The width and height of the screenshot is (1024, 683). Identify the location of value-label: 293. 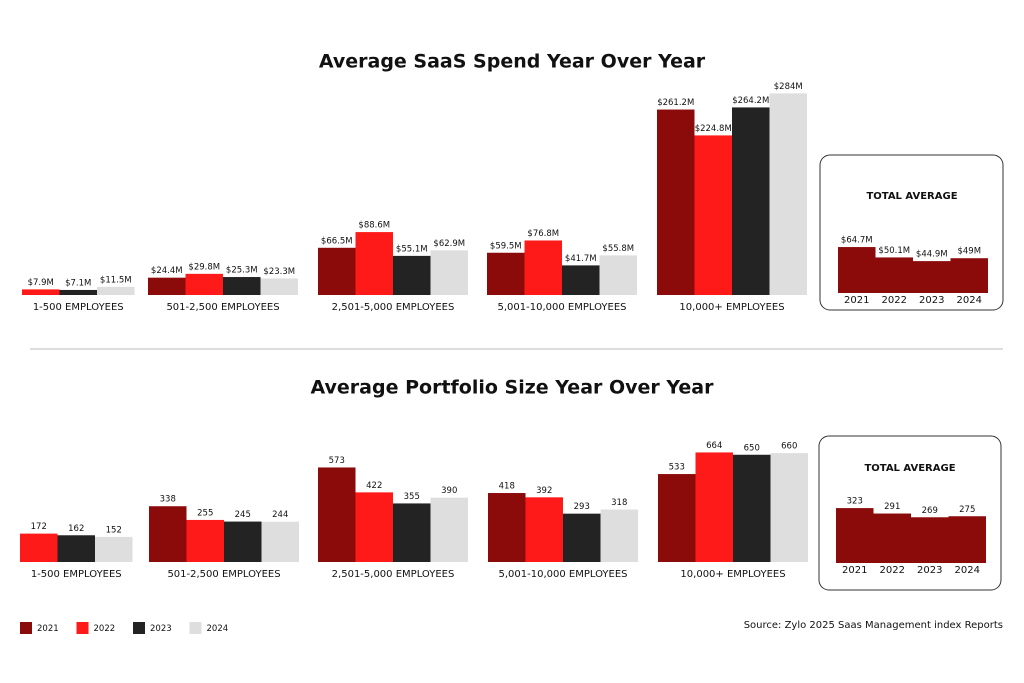
(582, 507).